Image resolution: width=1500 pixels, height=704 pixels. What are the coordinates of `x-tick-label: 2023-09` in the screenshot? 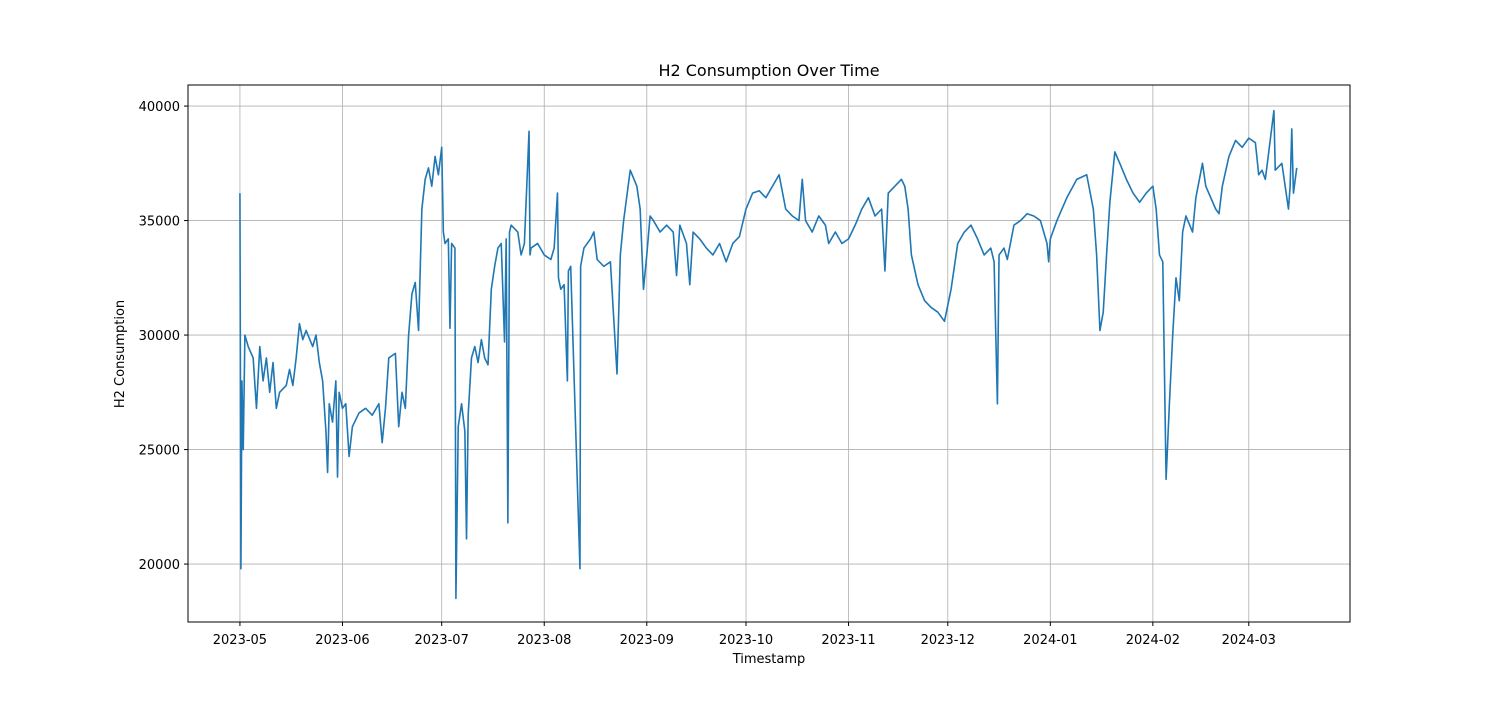 It's located at (647, 640).